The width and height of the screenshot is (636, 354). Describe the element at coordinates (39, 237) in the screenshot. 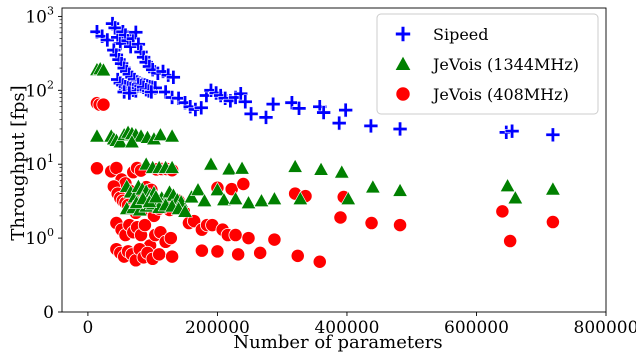

I see `y-tick-label: 10⁰` at that location.